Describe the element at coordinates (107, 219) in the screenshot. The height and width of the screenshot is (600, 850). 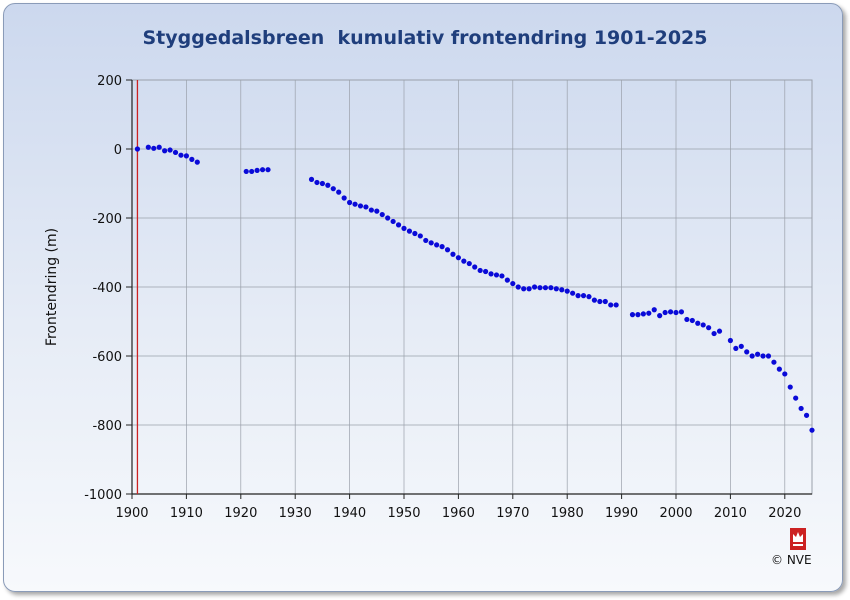
I see `y-tick-label: -200` at that location.